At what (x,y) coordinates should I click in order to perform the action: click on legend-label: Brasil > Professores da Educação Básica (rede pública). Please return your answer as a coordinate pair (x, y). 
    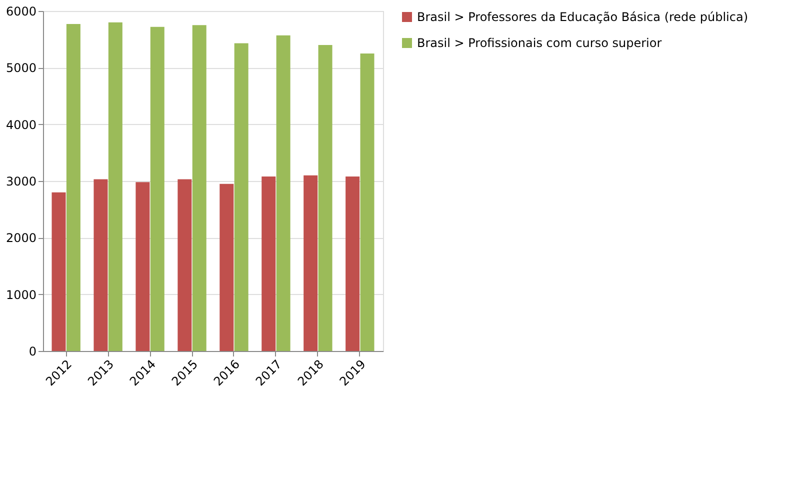
    Looking at the image, I should click on (582, 17).